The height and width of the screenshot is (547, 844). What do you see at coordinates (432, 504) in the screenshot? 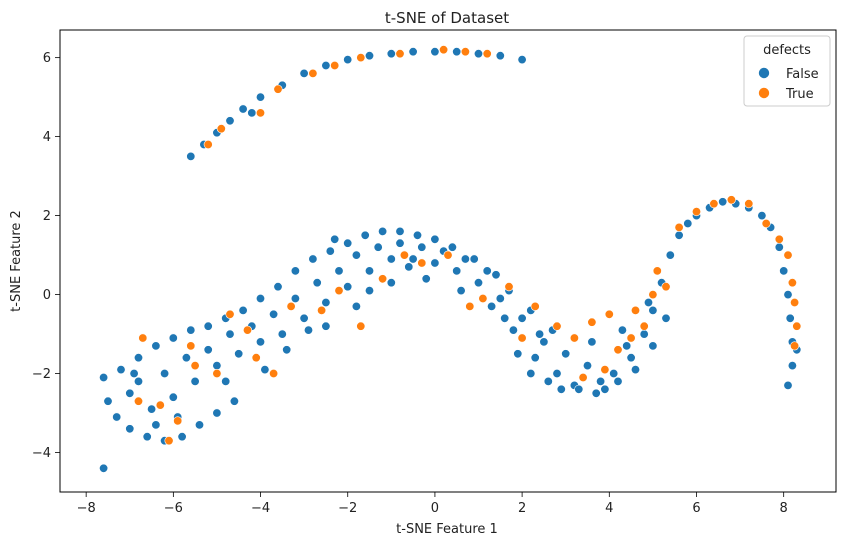
I see `x-axis: −8 −6 −4 −2 0 2 4 6 8` at bounding box center [432, 504].